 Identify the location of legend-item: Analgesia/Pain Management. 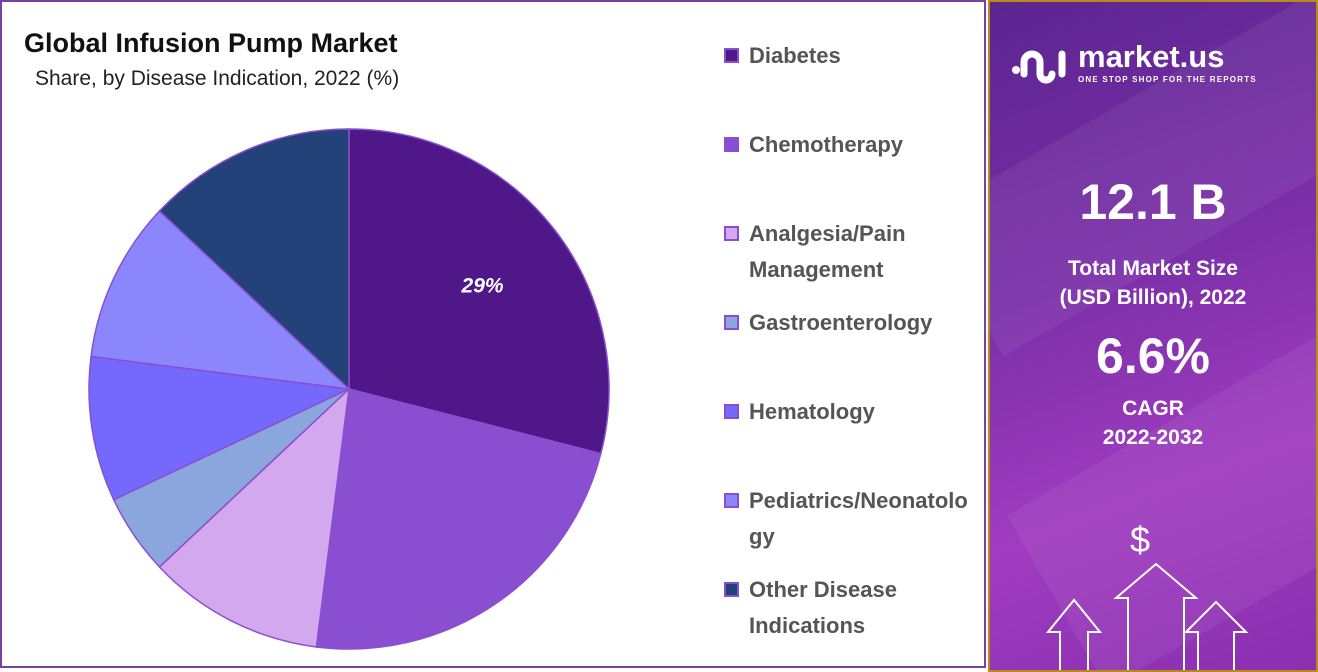
(853, 260).